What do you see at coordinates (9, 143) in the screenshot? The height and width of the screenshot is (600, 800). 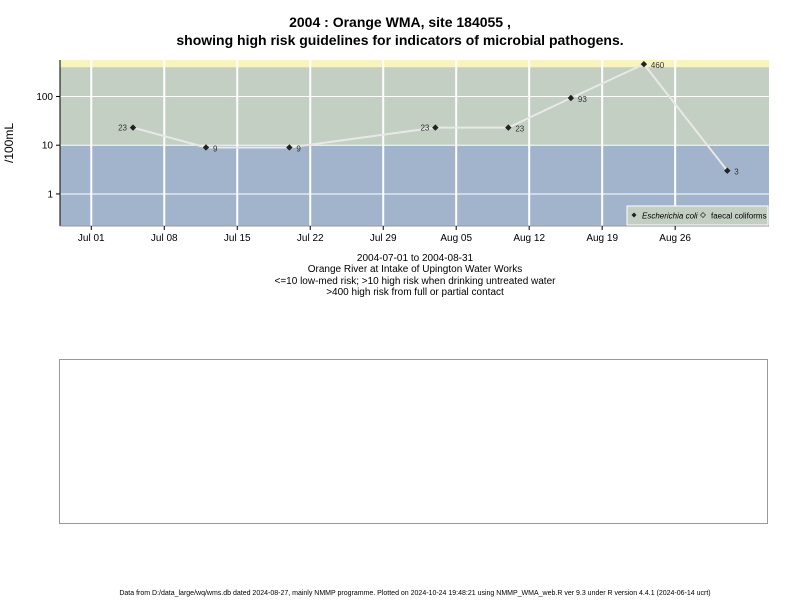 I see `y-axis-label: /100mL` at bounding box center [9, 143].